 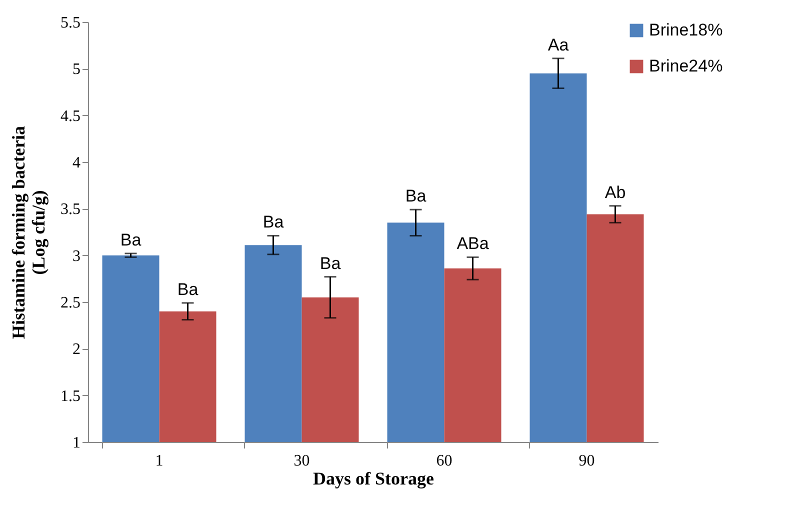 What do you see at coordinates (473, 244) in the screenshot?
I see `data-label: ABa` at bounding box center [473, 244].